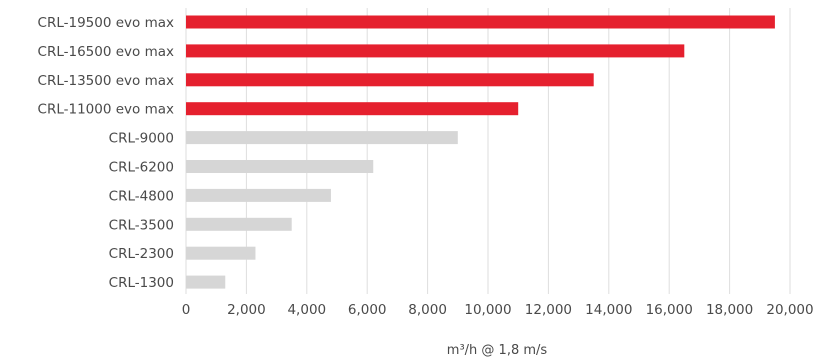 The image size is (816, 358). What do you see at coordinates (497, 350) in the screenshot?
I see `x-axis-title: m³/h @ 1,8 m/s` at bounding box center [497, 350].